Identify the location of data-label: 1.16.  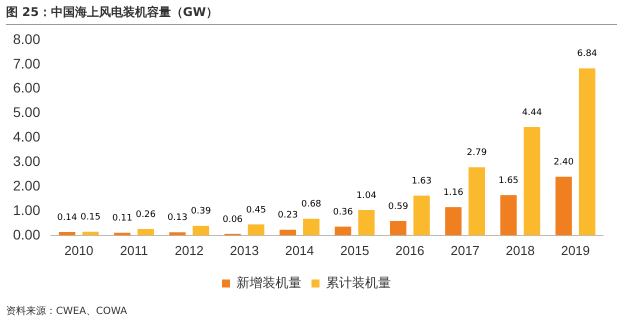
(453, 193).